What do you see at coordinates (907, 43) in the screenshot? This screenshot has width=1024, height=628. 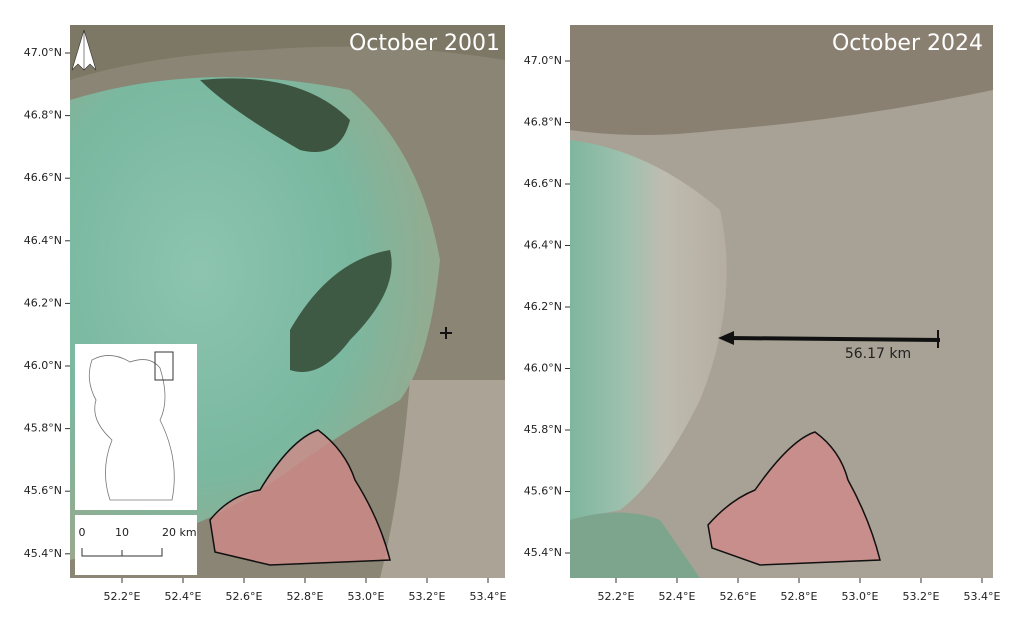 I see `panel-title: October 2024` at bounding box center [907, 43].